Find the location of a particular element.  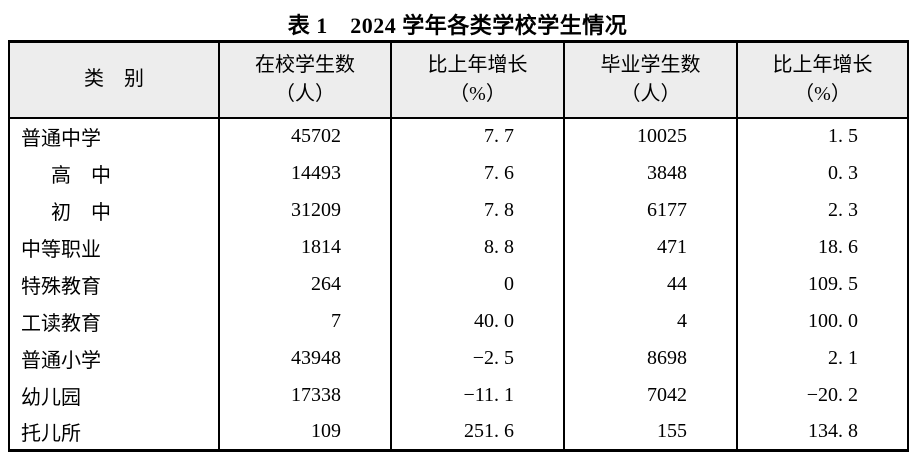

category-cell: 普通中学 is located at coordinates (61, 139).